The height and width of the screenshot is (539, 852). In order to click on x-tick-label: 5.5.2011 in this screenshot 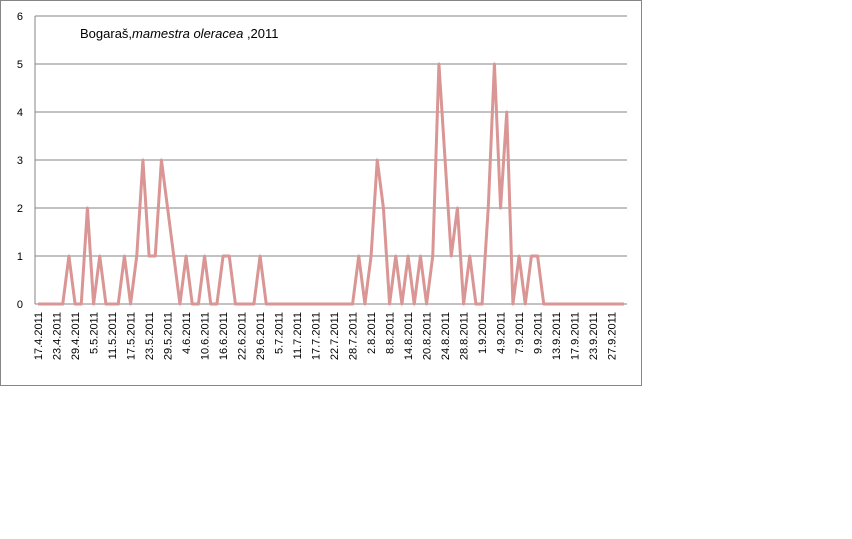, I will do `click(95, 333)`.